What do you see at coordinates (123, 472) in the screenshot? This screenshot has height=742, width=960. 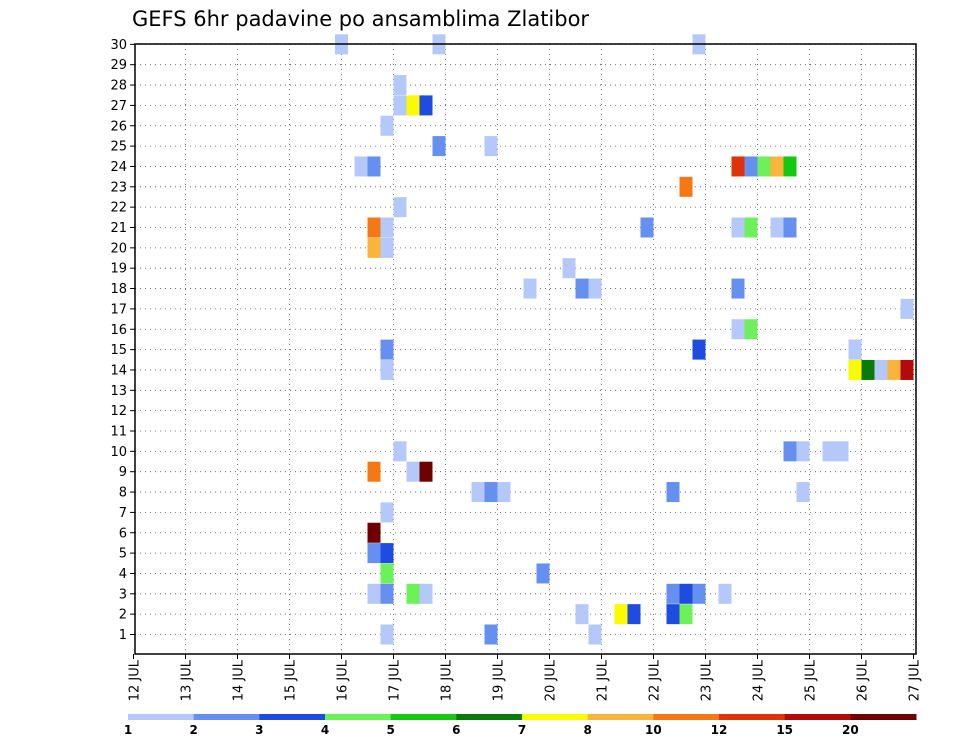 I see `y-tick-label: 9` at bounding box center [123, 472].